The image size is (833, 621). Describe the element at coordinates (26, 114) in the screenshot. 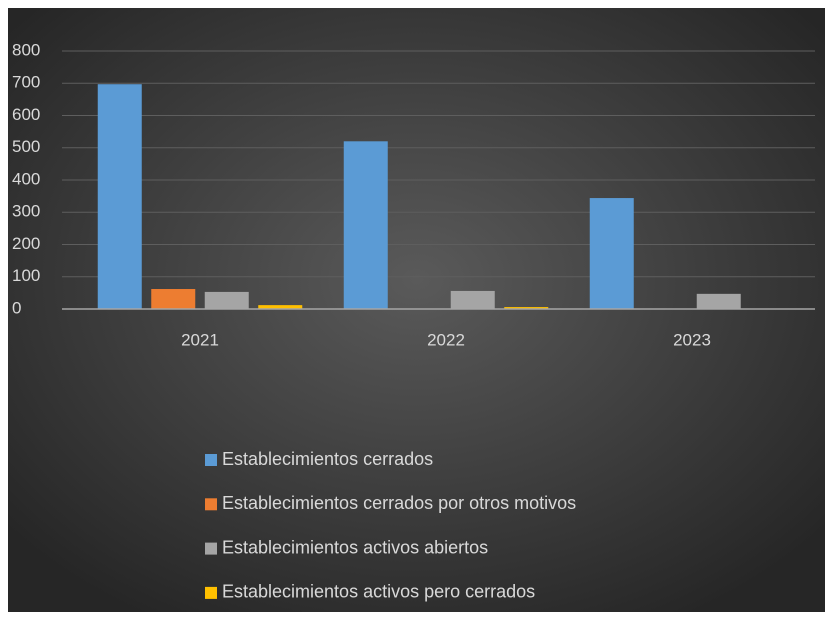

I see `y-tick-label: 600` at that location.